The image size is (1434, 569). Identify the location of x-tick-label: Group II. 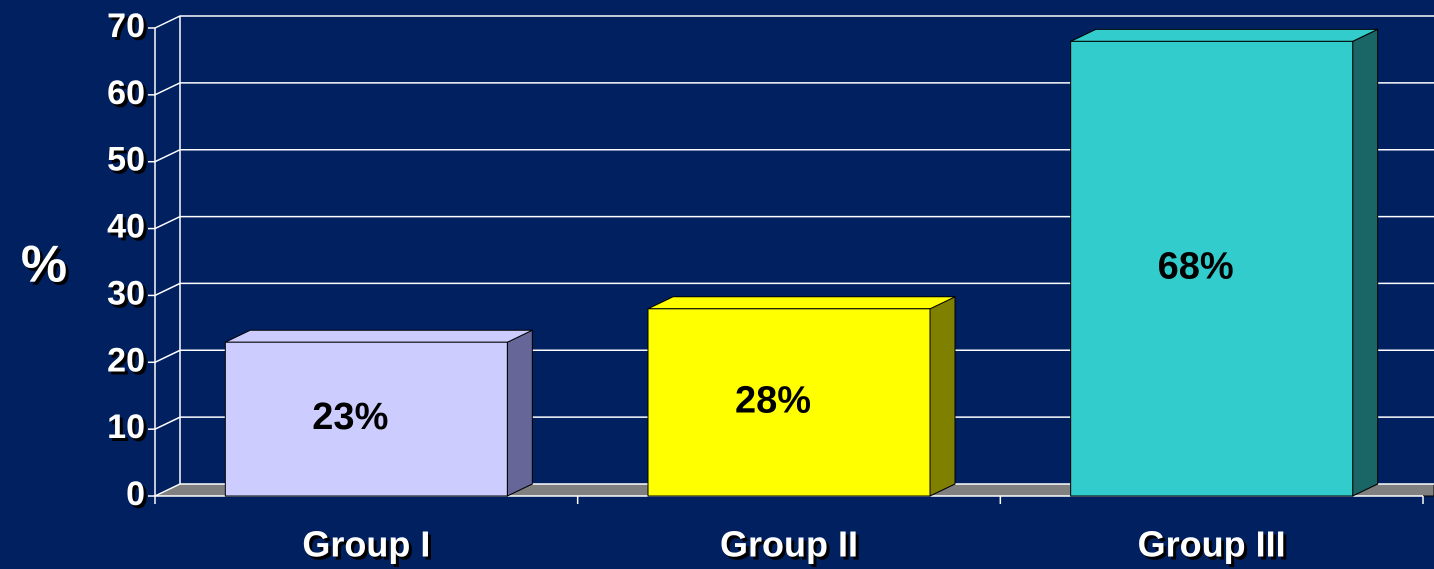
(789, 544).